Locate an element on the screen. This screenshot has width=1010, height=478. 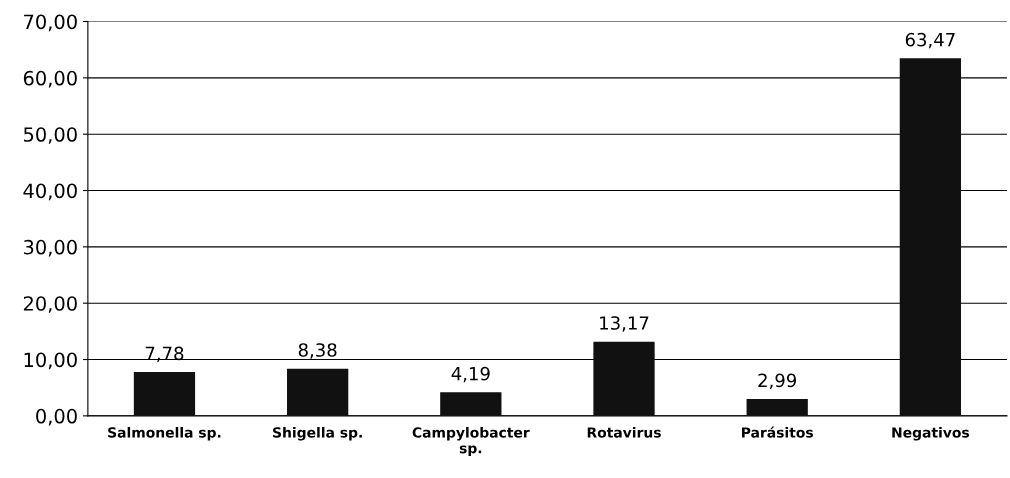
data-label: 8,38 is located at coordinates (317, 351).